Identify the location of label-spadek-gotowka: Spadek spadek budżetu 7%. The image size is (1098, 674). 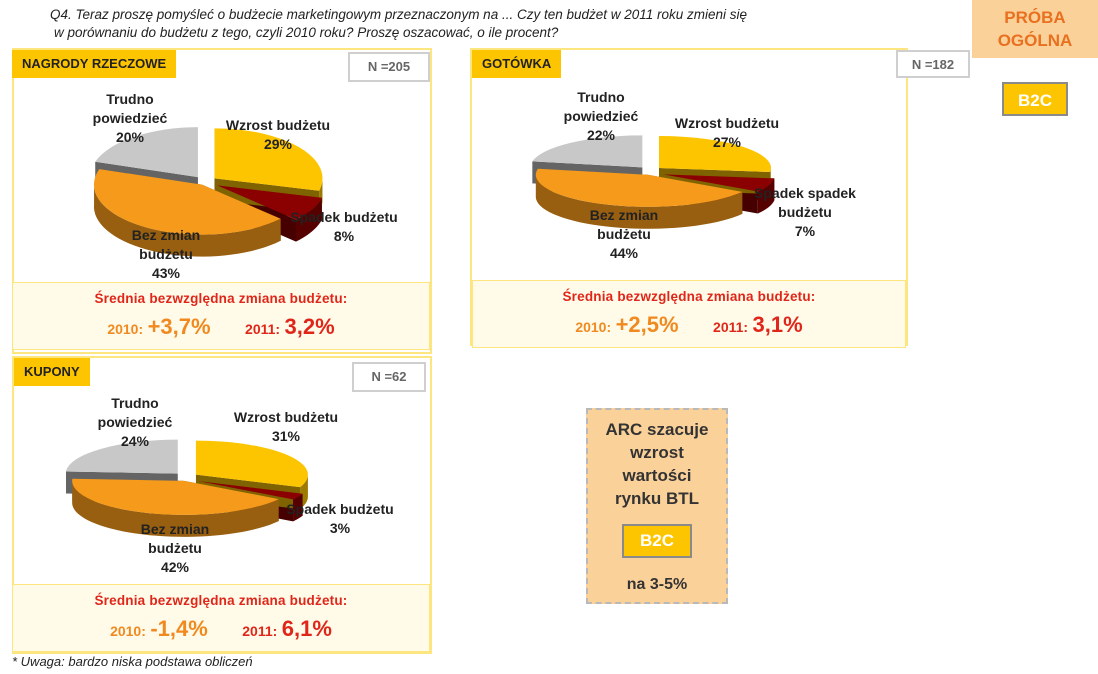
(805, 212).